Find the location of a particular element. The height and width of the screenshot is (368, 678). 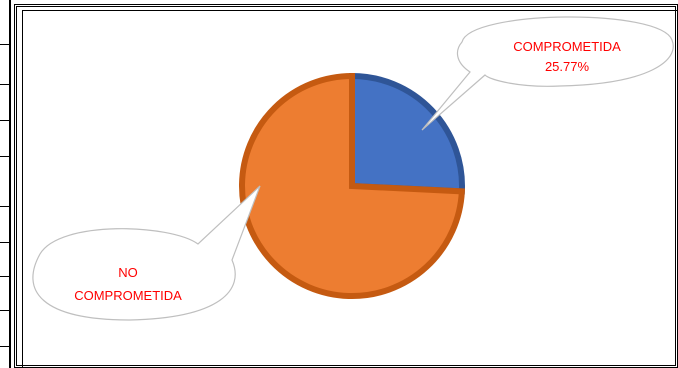

callout-value-comprometida: 25.77% is located at coordinates (567, 66).